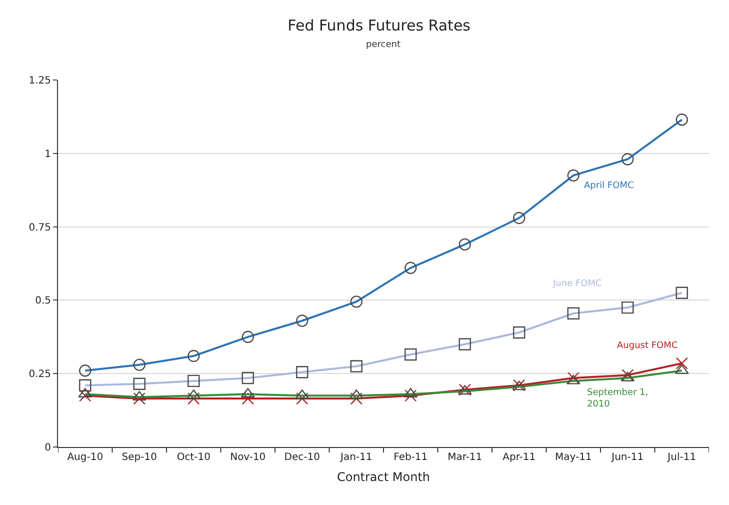 This screenshot has height=505, width=729. I want to click on y-tick-label: 0, so click(47, 448).